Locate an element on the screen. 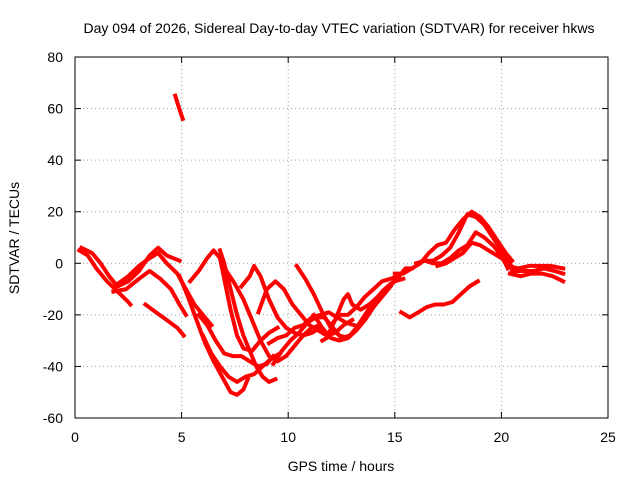 This screenshot has width=640, height=480. y-tick-label: -20 is located at coordinates (53, 315).